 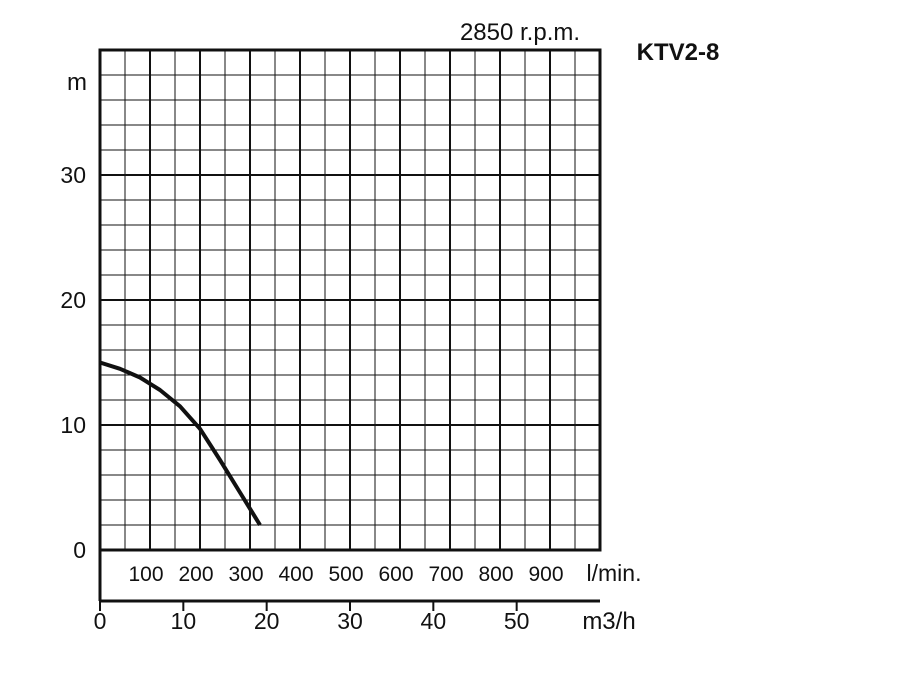 I want to click on x-tick-label-m3h: 50, so click(x=517, y=621).